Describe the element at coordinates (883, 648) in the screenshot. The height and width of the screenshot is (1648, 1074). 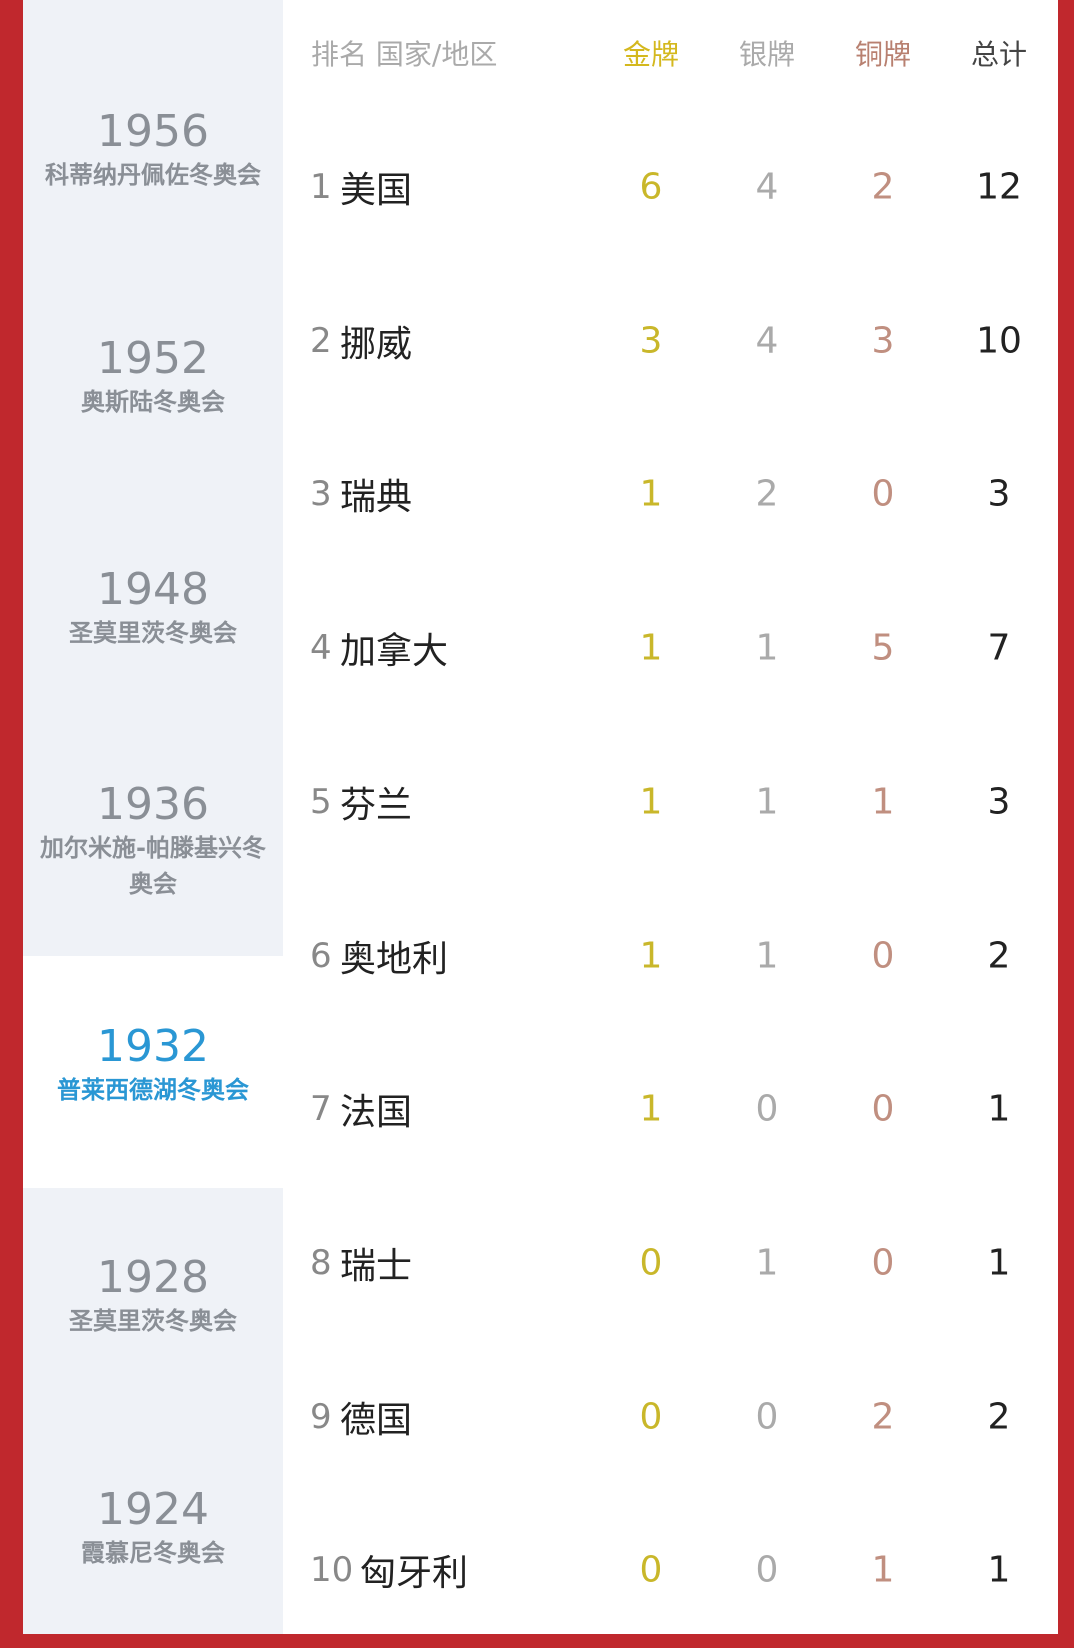
I see `bronze: 5` at that location.